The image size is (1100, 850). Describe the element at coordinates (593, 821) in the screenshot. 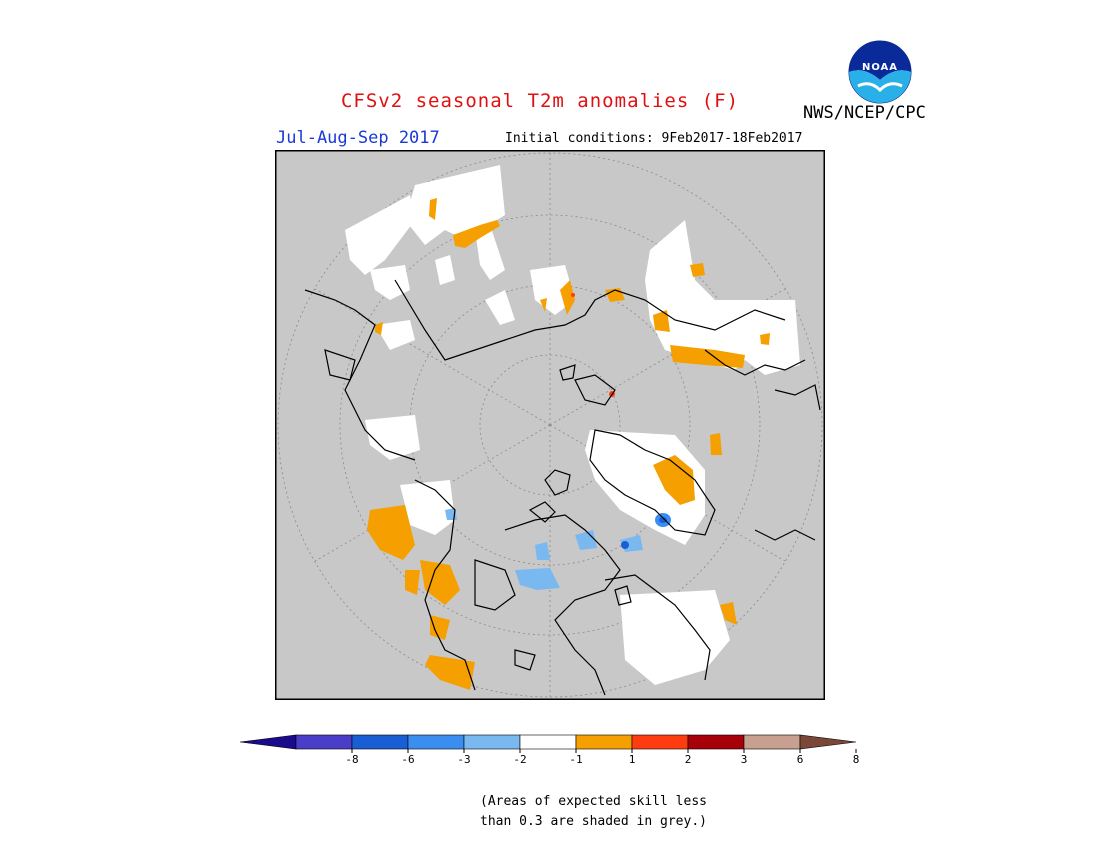

I see `skill-note-line2: than 0.3 are shaded in grey.)` at that location.